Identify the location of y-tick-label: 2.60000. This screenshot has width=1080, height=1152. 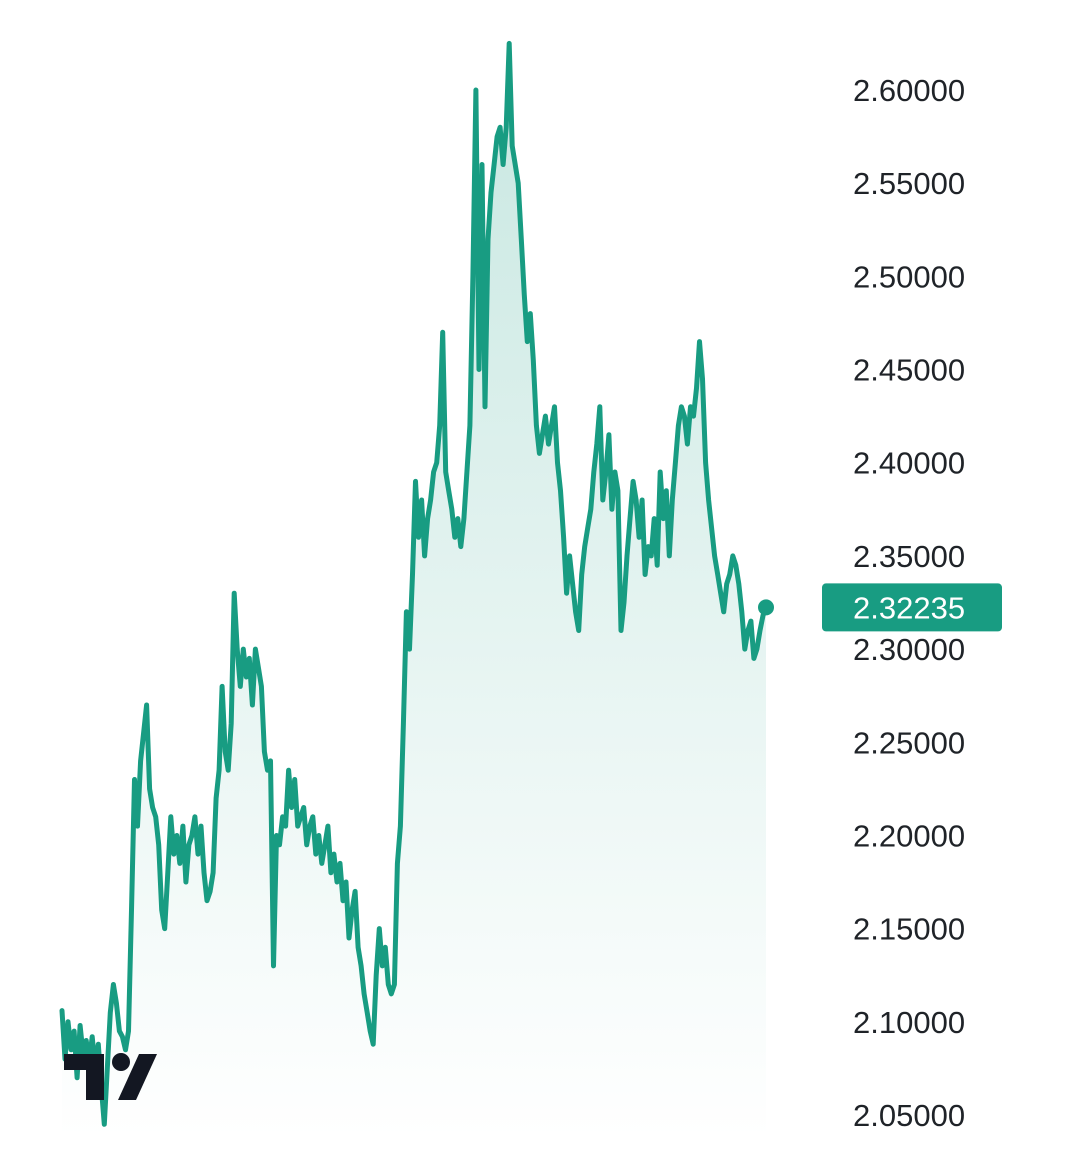
(909, 90).